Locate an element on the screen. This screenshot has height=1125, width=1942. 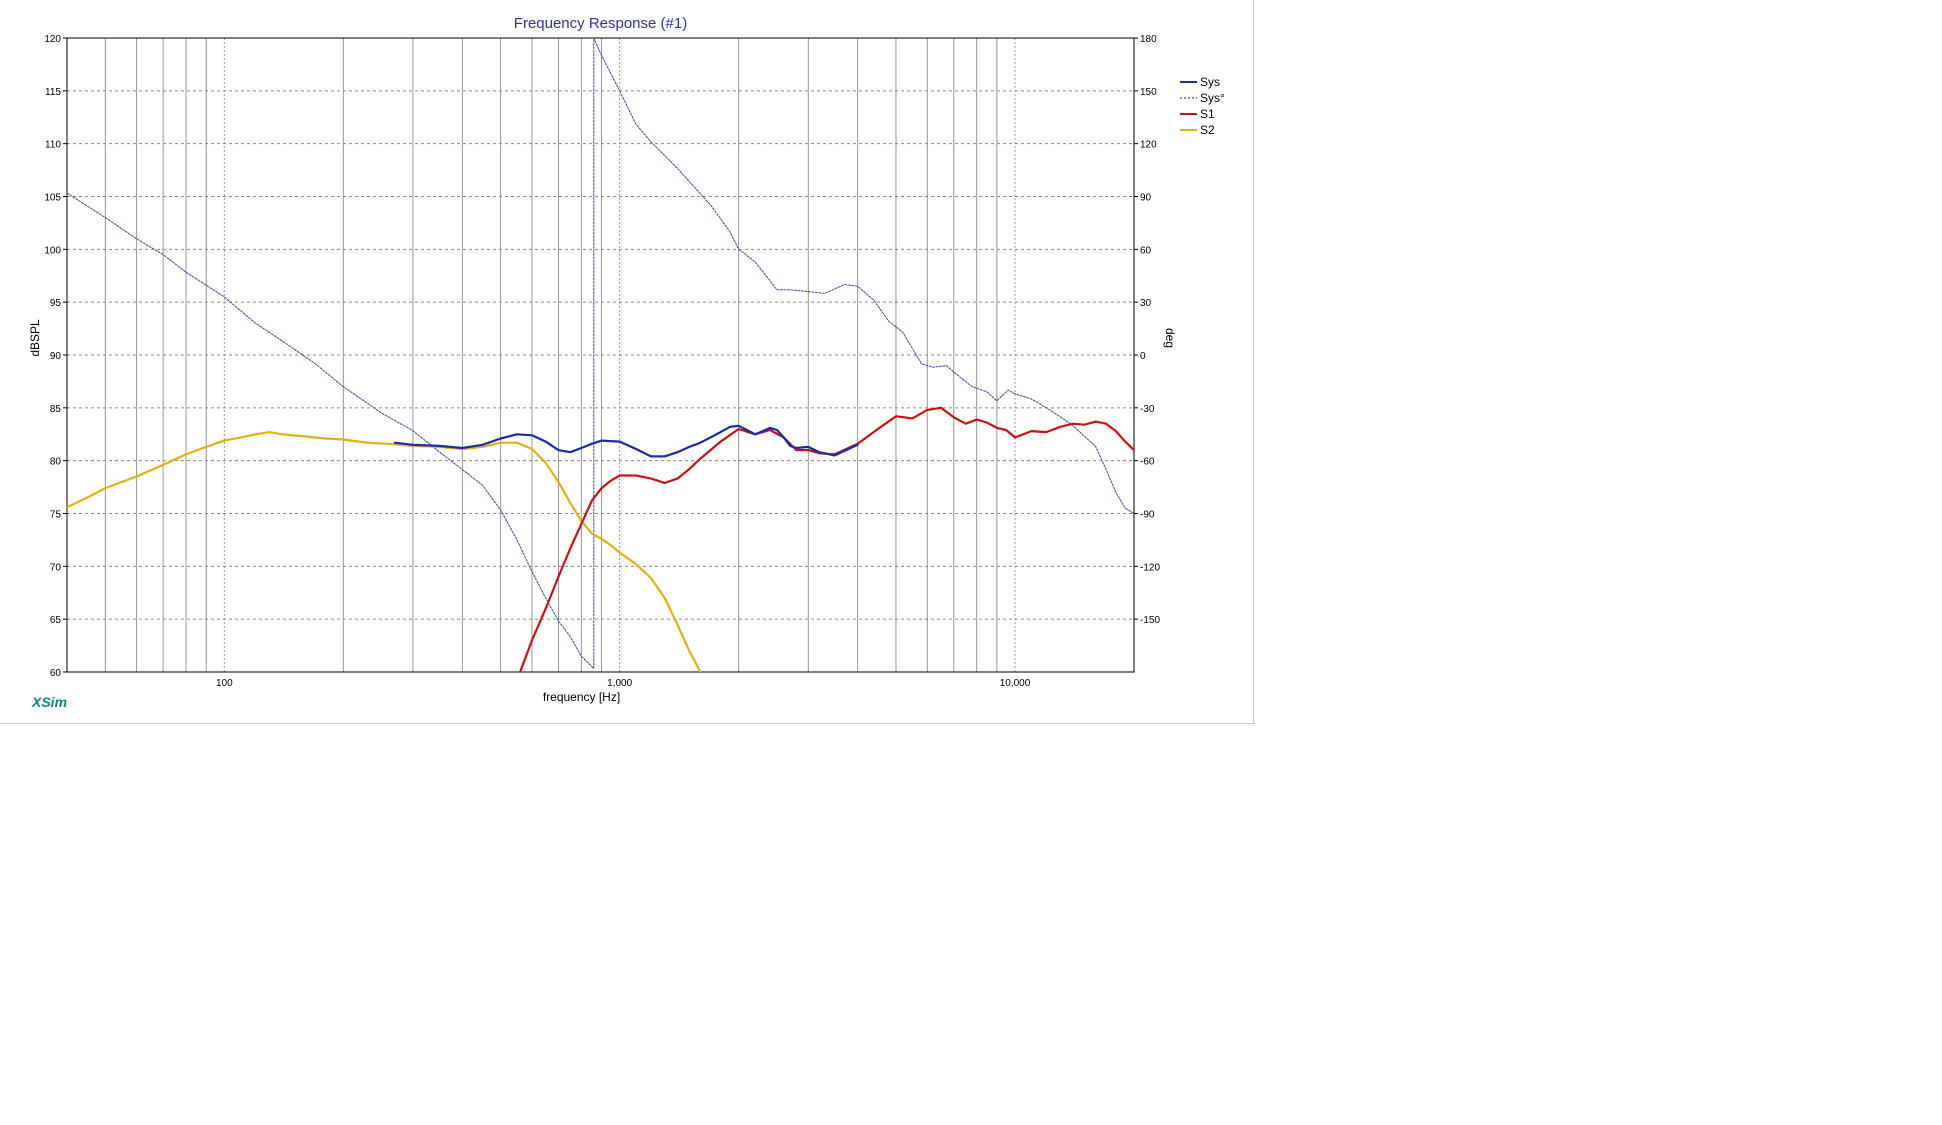
legend-label: S2 is located at coordinates (1207, 130).